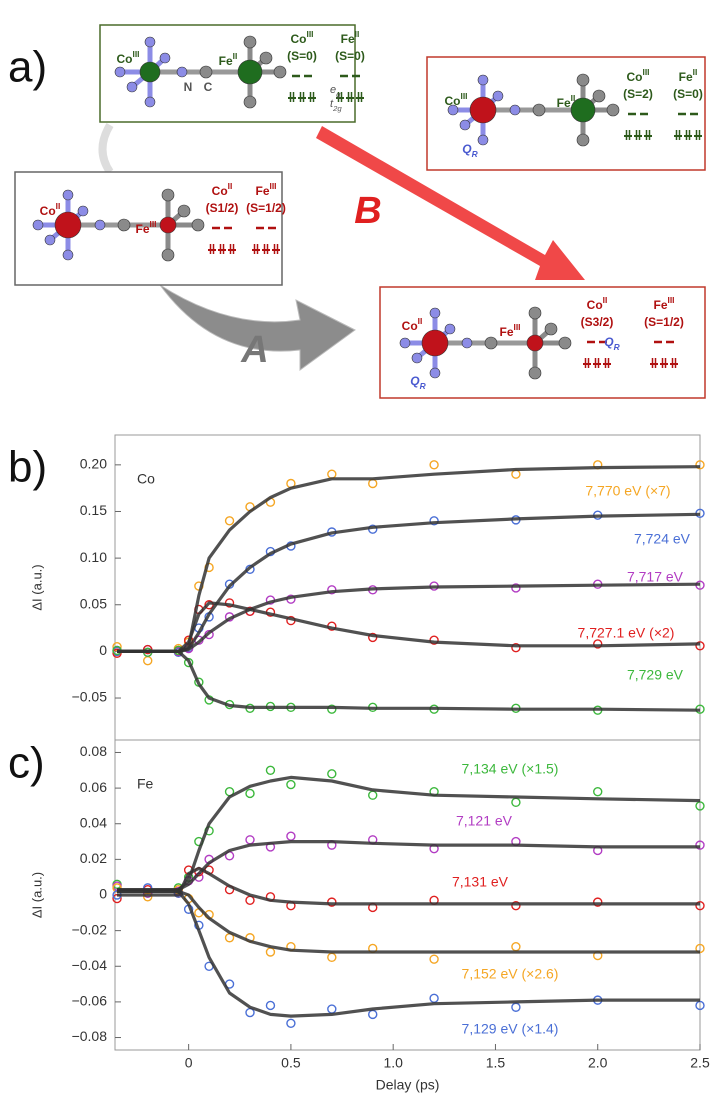  What do you see at coordinates (605, 300) in the screenshot?
I see `spin-metal-part: II` at bounding box center [605, 300].